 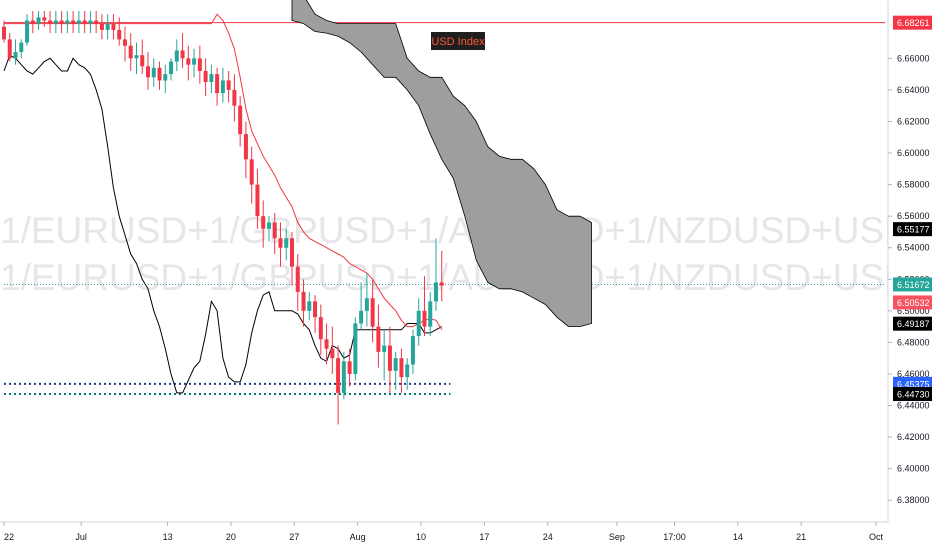 What do you see at coordinates (913, 185) in the screenshot?
I see `price-tick-label: 6.58000` at bounding box center [913, 185].